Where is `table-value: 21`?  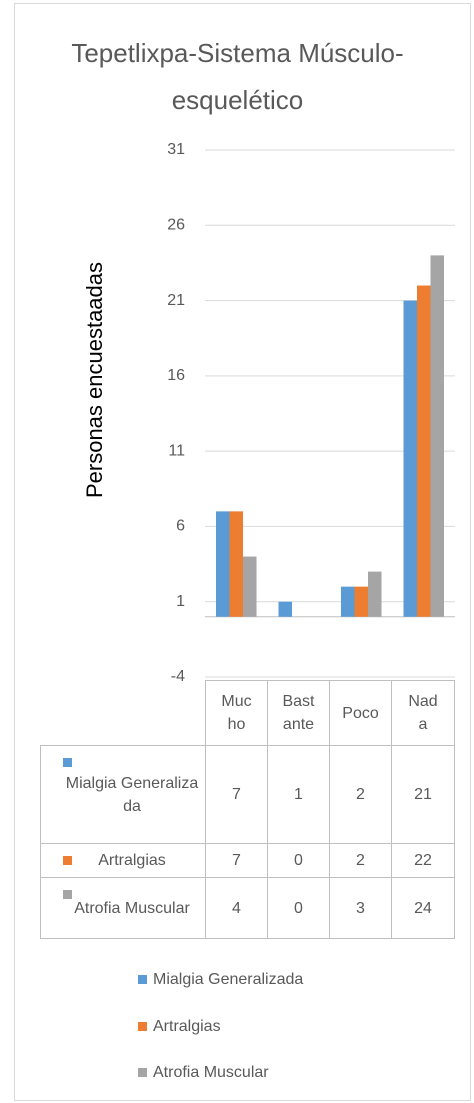 table-value: 21 is located at coordinates (423, 794).